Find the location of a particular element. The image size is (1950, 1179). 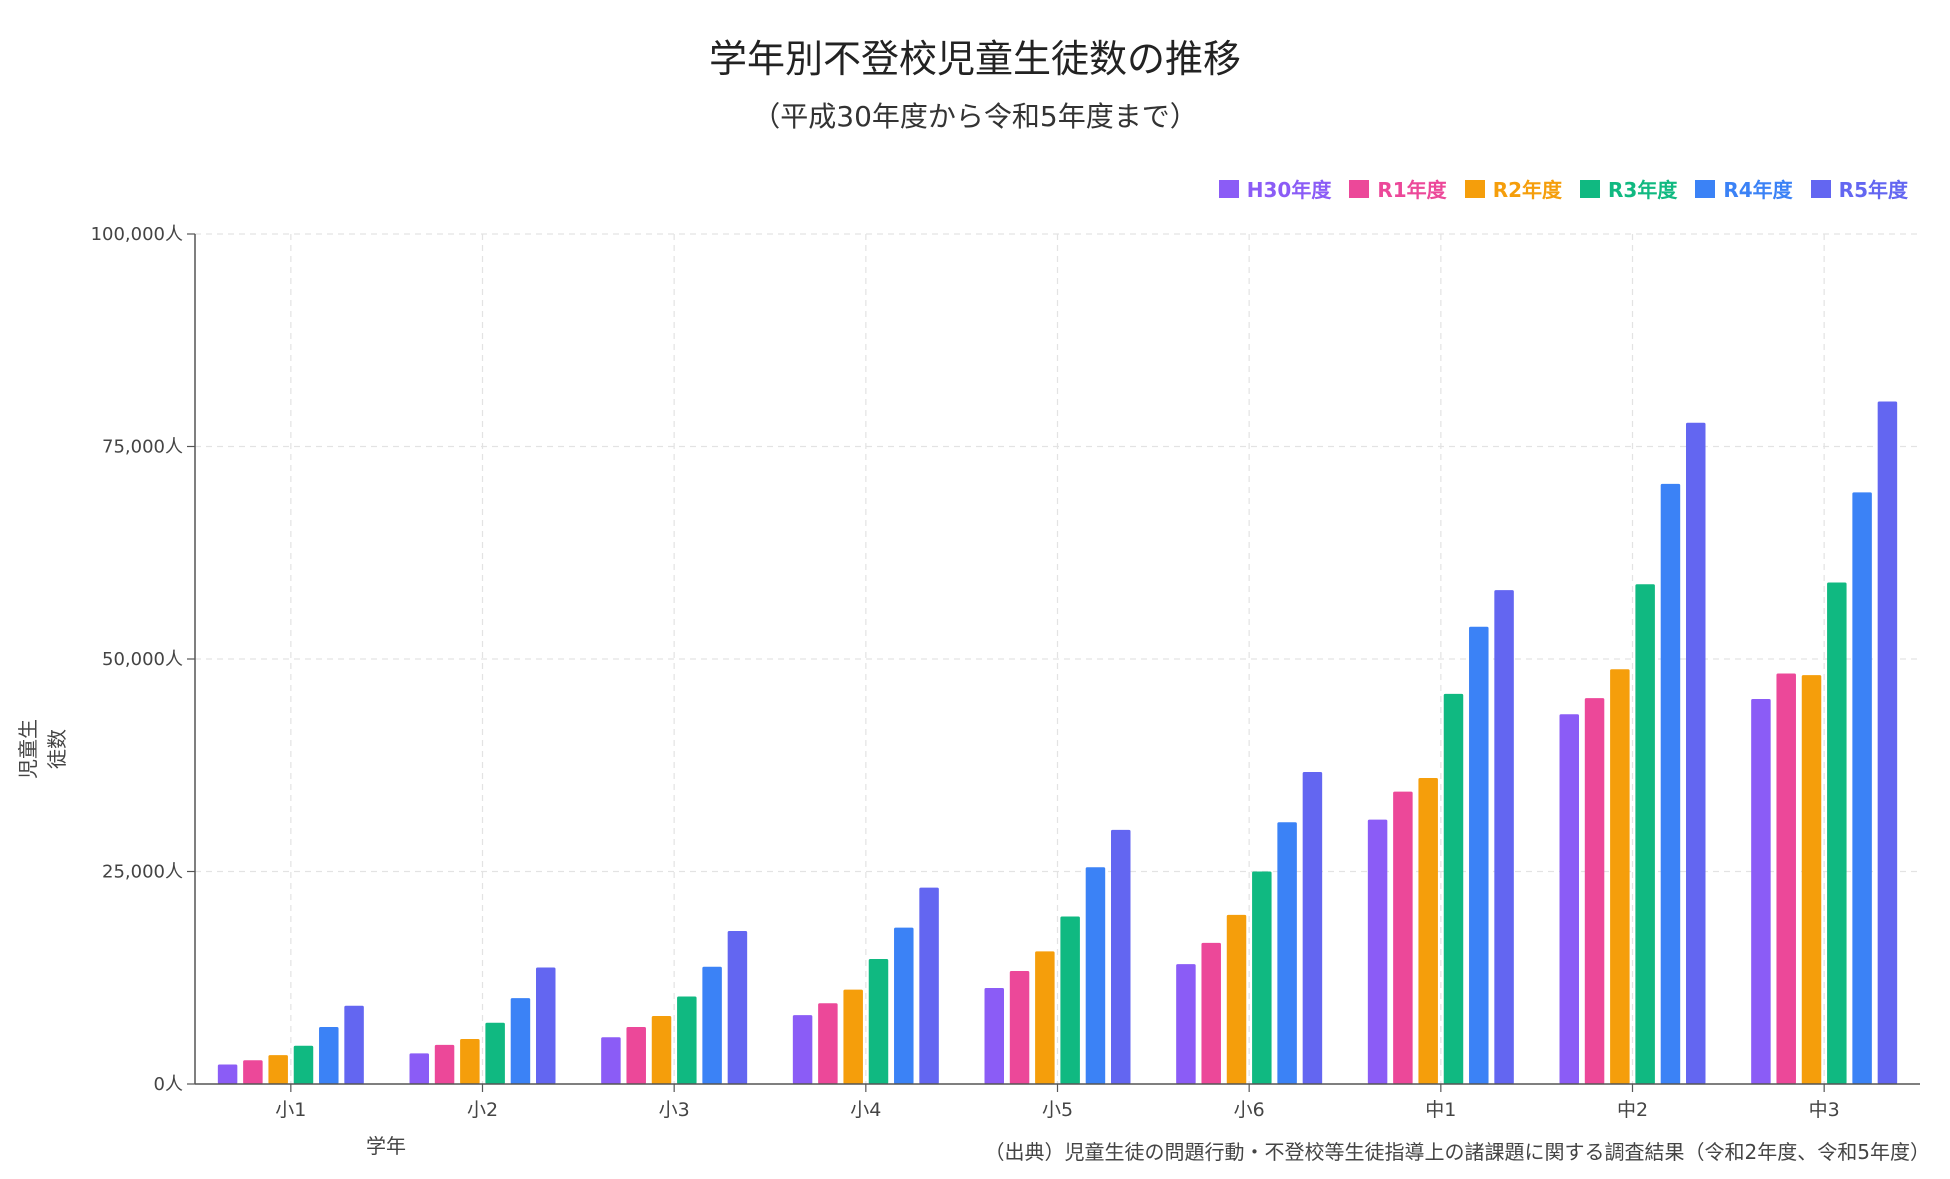

legend-item: R5年度 is located at coordinates (1859, 188).